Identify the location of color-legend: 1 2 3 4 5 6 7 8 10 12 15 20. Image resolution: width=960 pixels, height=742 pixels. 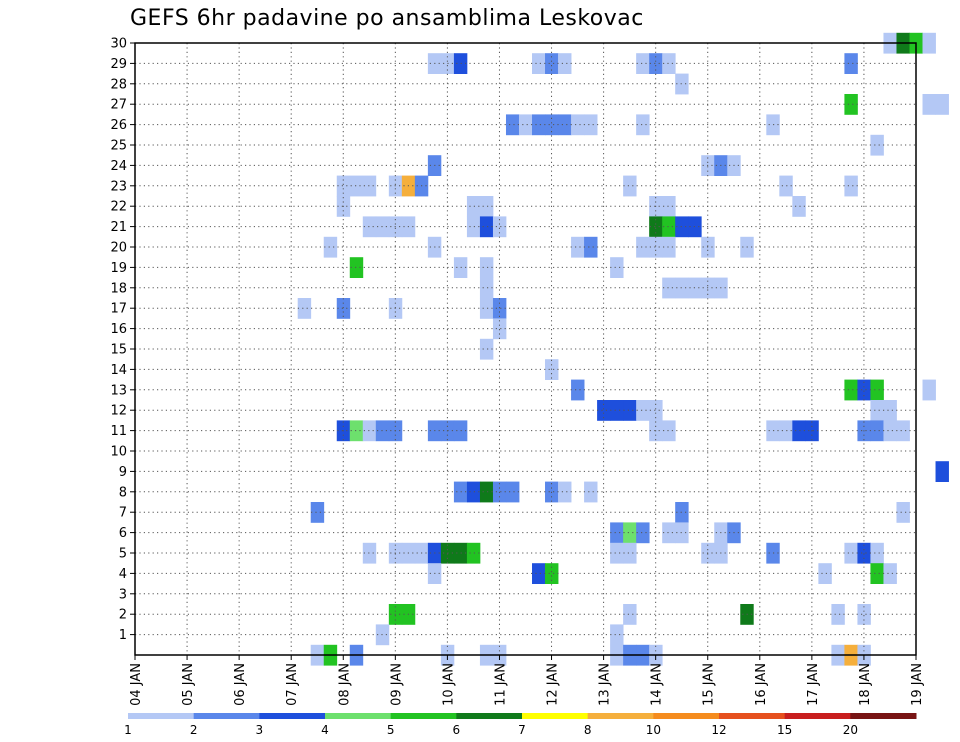
(520, 725).